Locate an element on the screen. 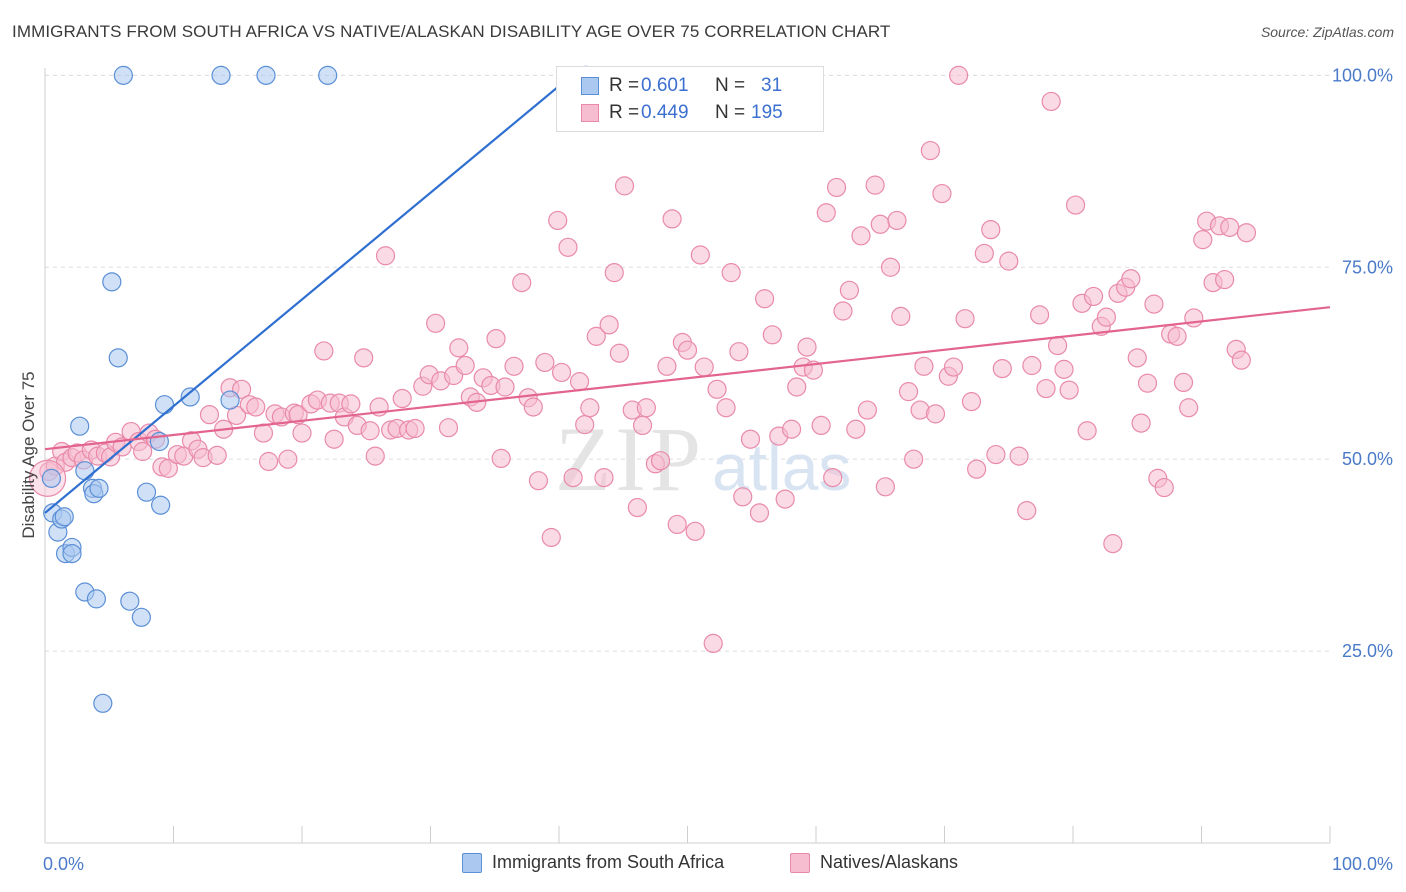  legend-row-natives: R = 0.449 N = 195 is located at coordinates (682, 113).